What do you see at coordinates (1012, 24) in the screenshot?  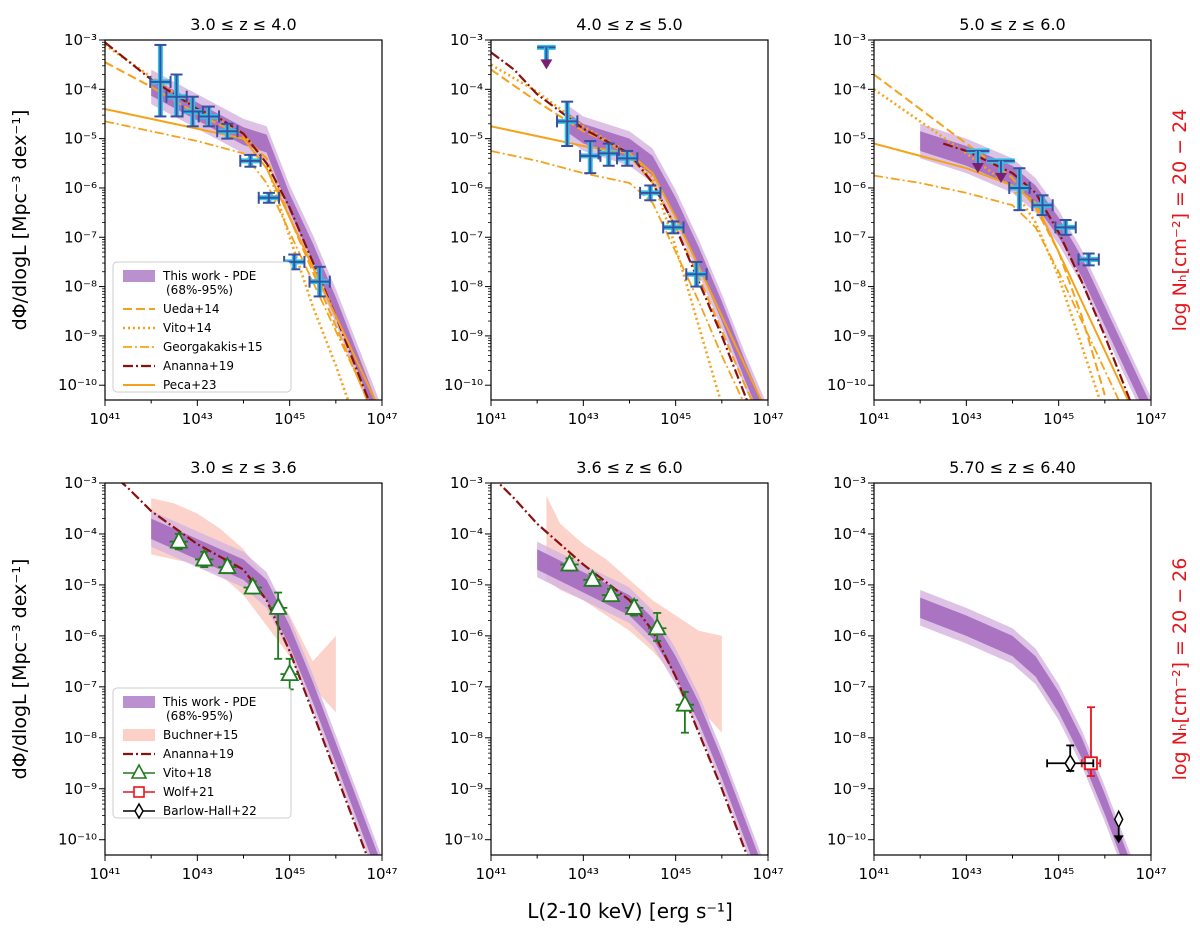 I see `panel-title: 5.0 ≤ z ≤ 6.0` at bounding box center [1012, 24].